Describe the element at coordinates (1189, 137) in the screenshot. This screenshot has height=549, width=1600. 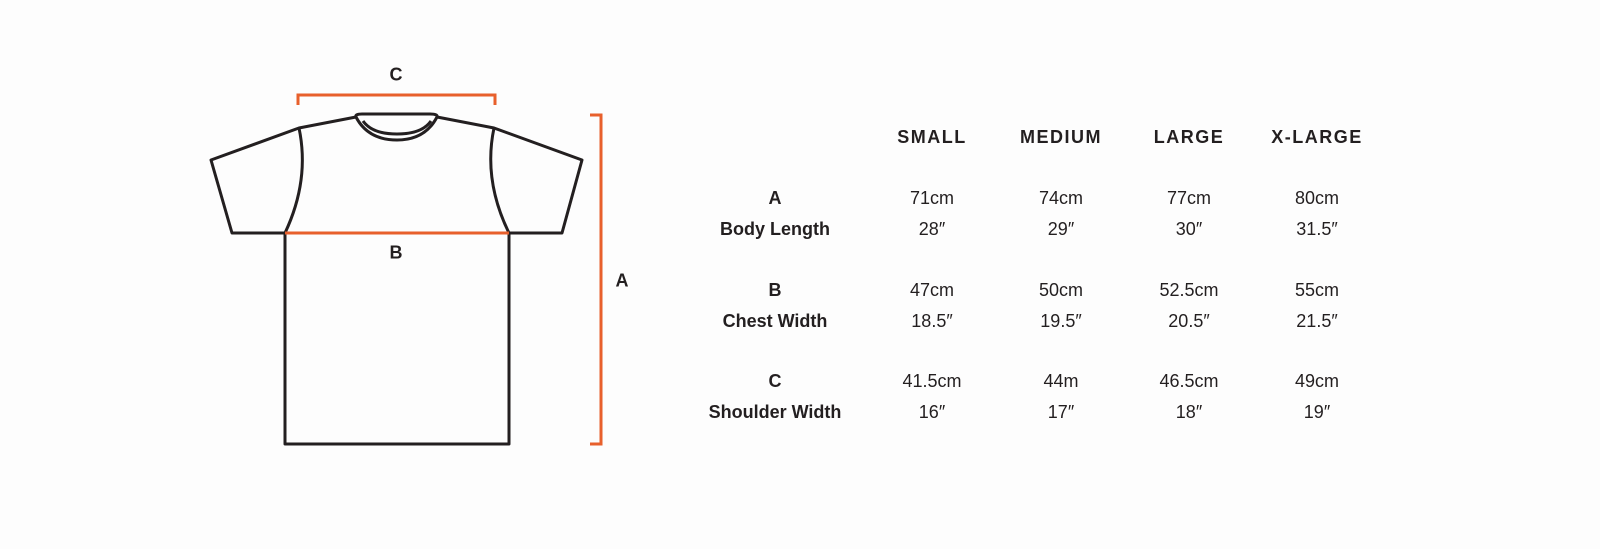
I see `header-large: LARGE` at that location.